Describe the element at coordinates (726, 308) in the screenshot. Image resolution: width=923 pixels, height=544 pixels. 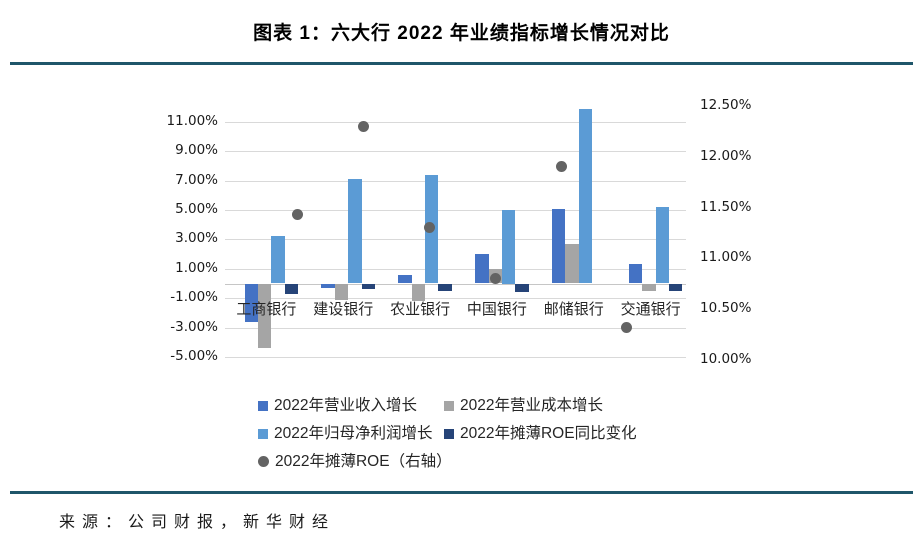
I see `axis-tick-label-right: 10.50%` at that location.